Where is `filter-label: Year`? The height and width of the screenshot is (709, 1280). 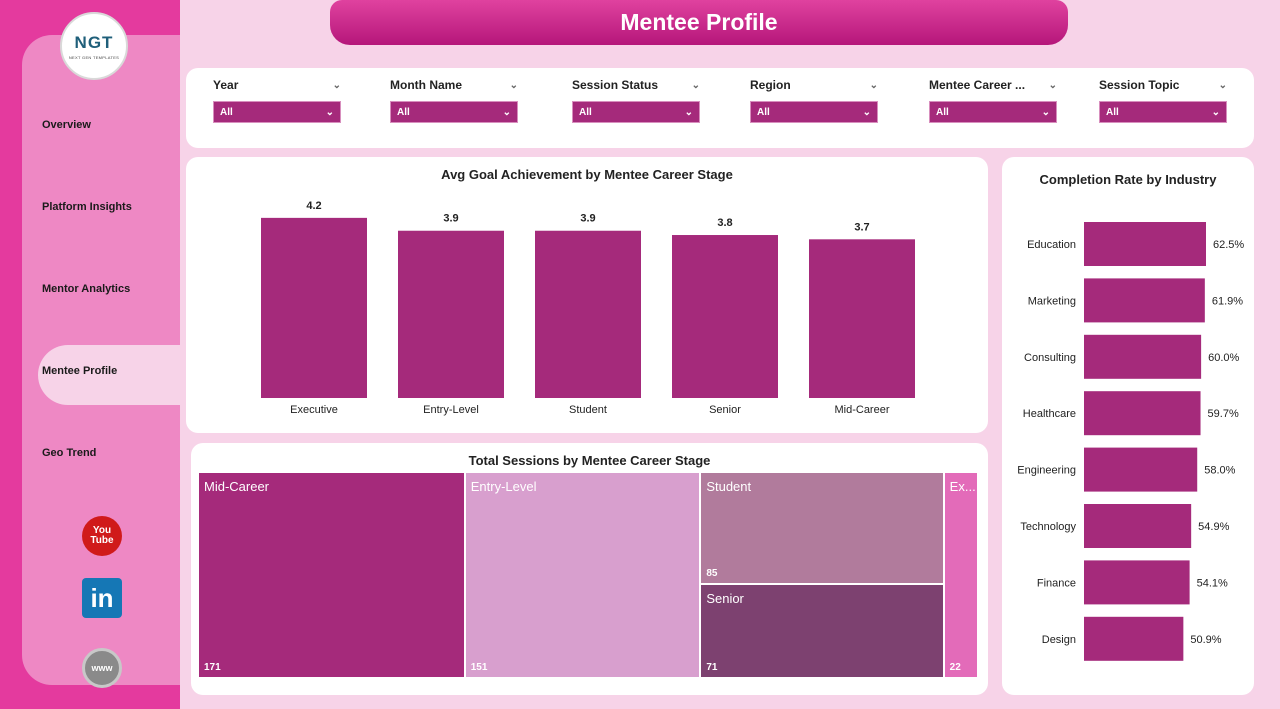
filter-label: Year is located at coordinates (226, 85).